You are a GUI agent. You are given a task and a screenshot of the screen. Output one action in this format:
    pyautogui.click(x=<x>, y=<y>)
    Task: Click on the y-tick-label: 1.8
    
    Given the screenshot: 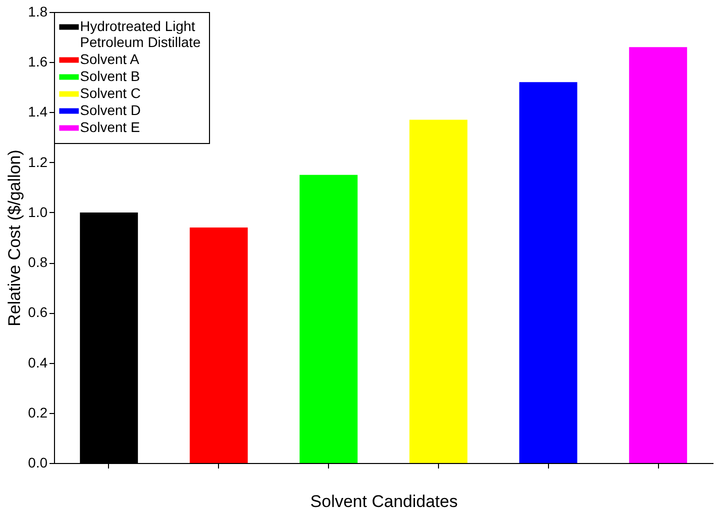 What is the action you would take?
    pyautogui.click(x=38, y=12)
    